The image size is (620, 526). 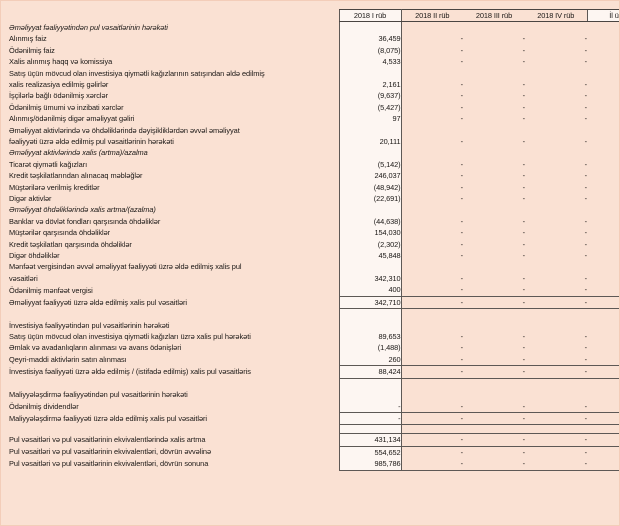 I want to click on table-row: Ödənilmiş faiz(8,075)---(8,075), so click(x=314, y=50).